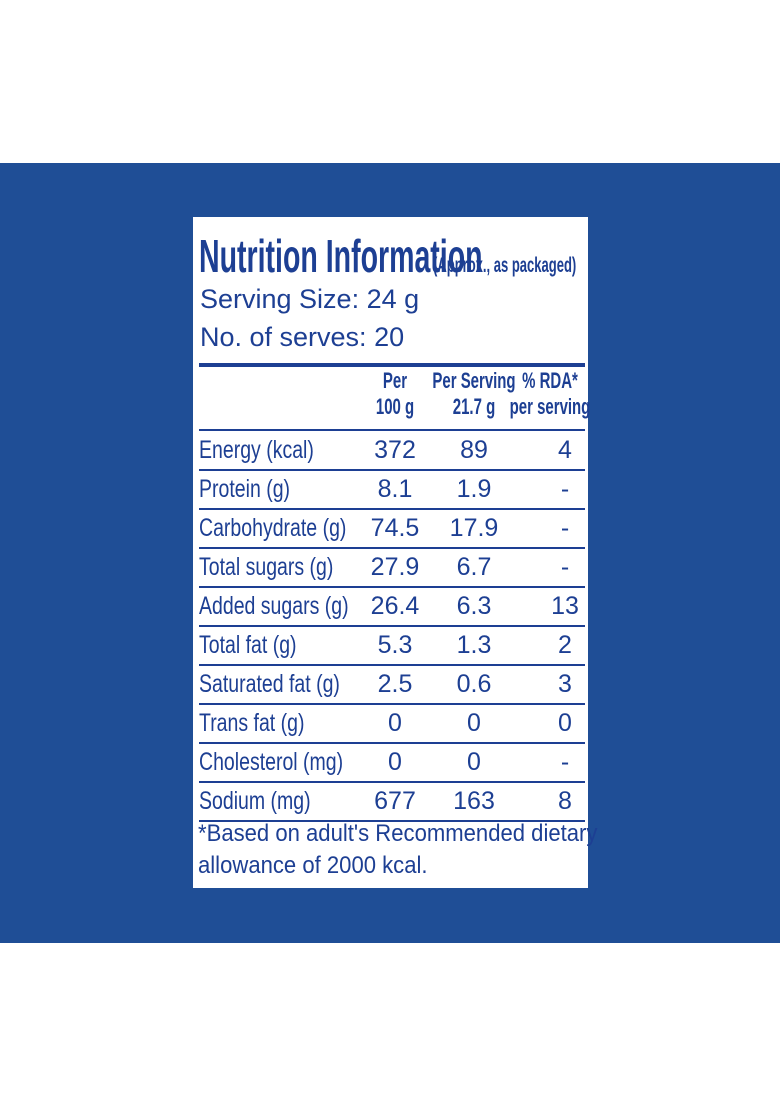  I want to click on row-label: Total fat (g), so click(248, 645).